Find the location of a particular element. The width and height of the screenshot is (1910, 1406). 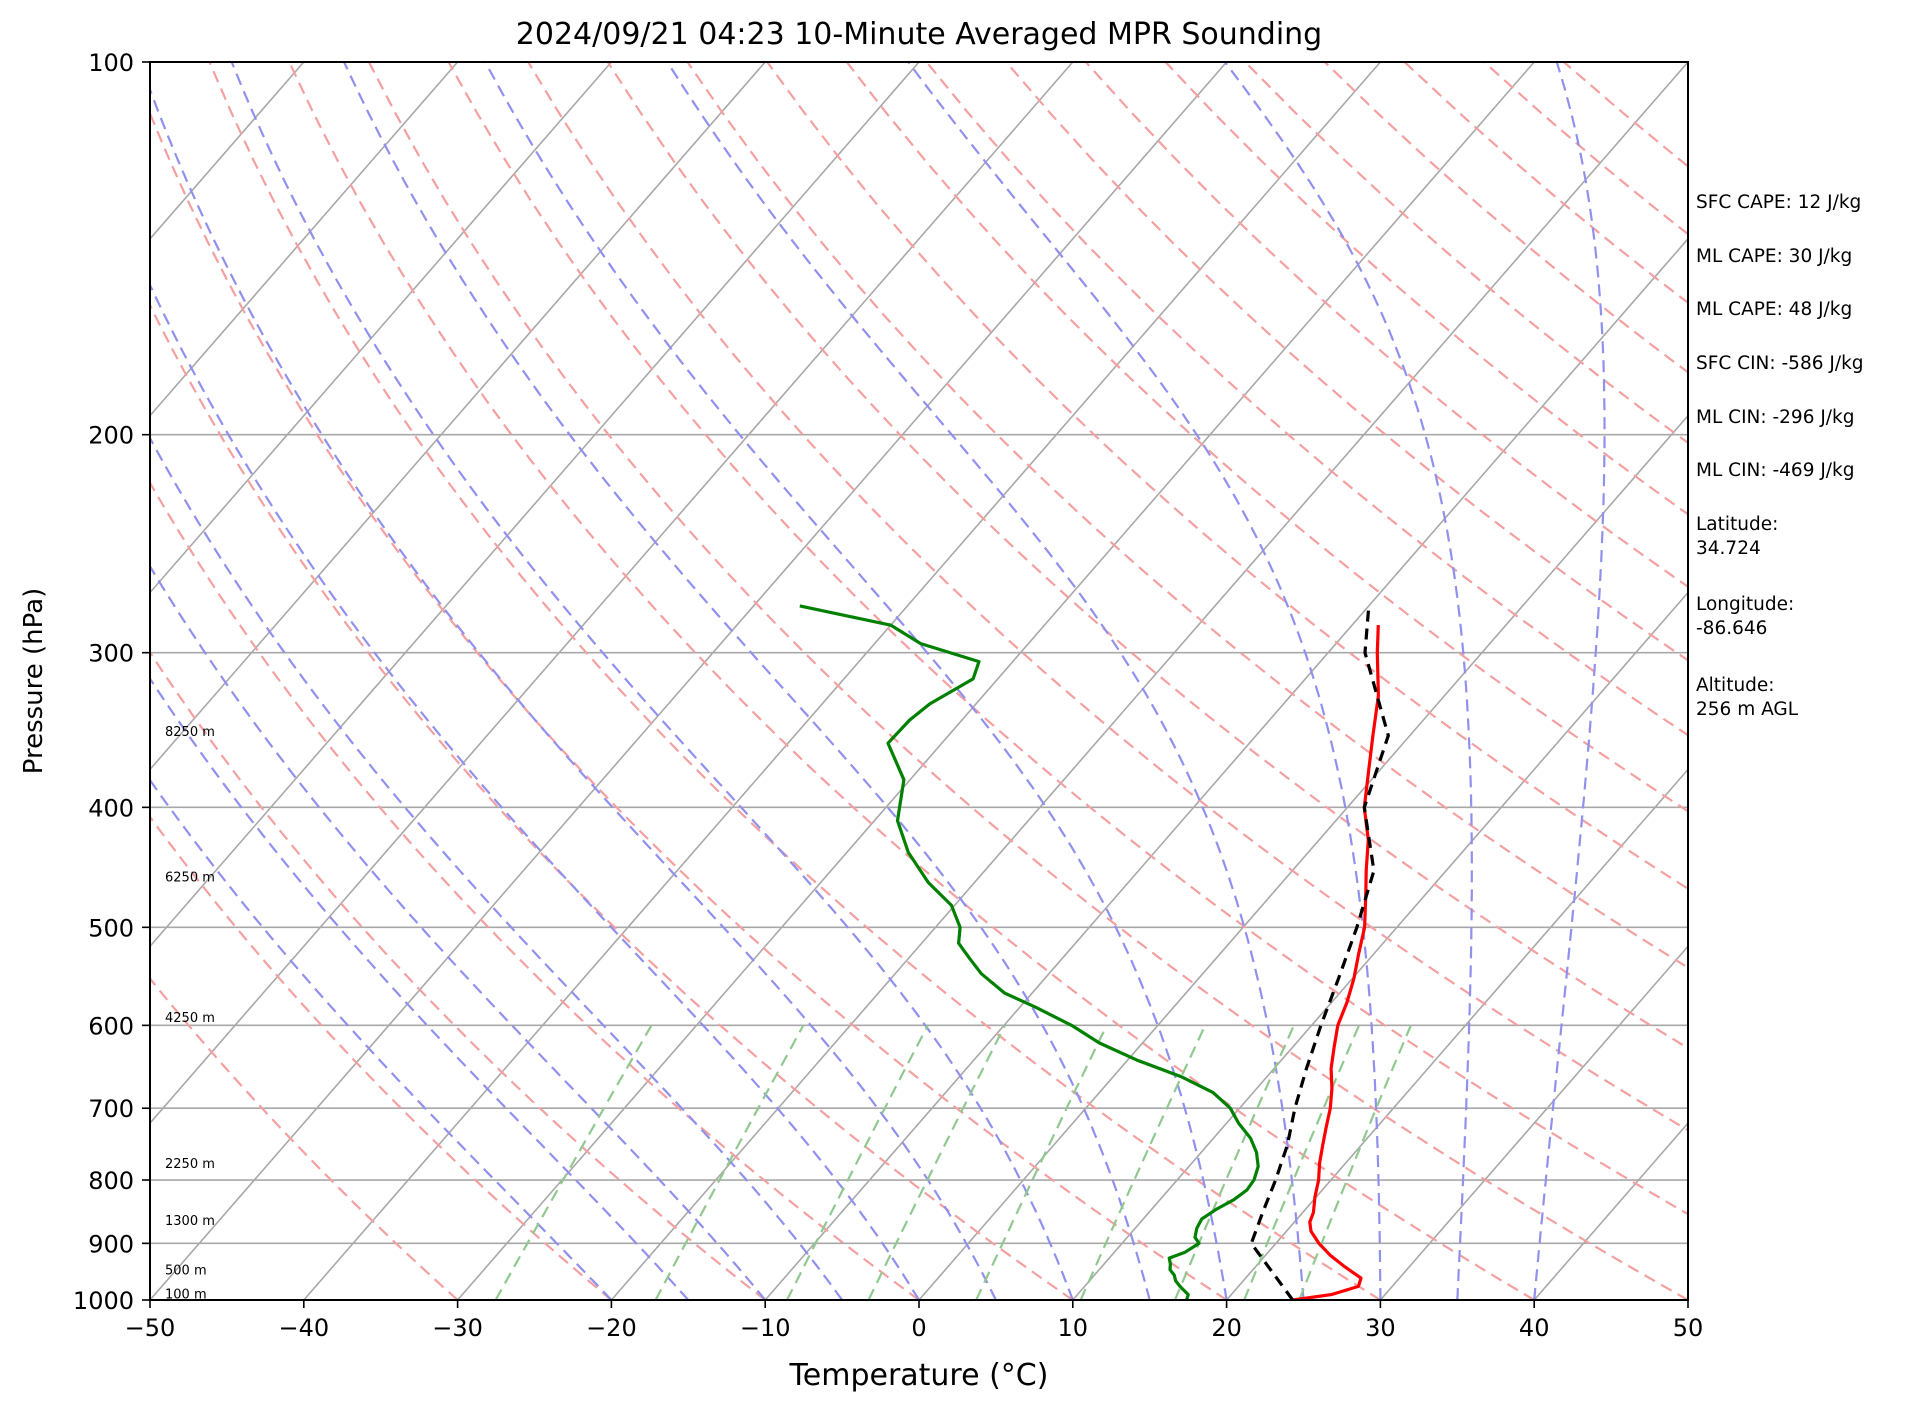

x-tick-label: −30 is located at coordinates (457, 1328).